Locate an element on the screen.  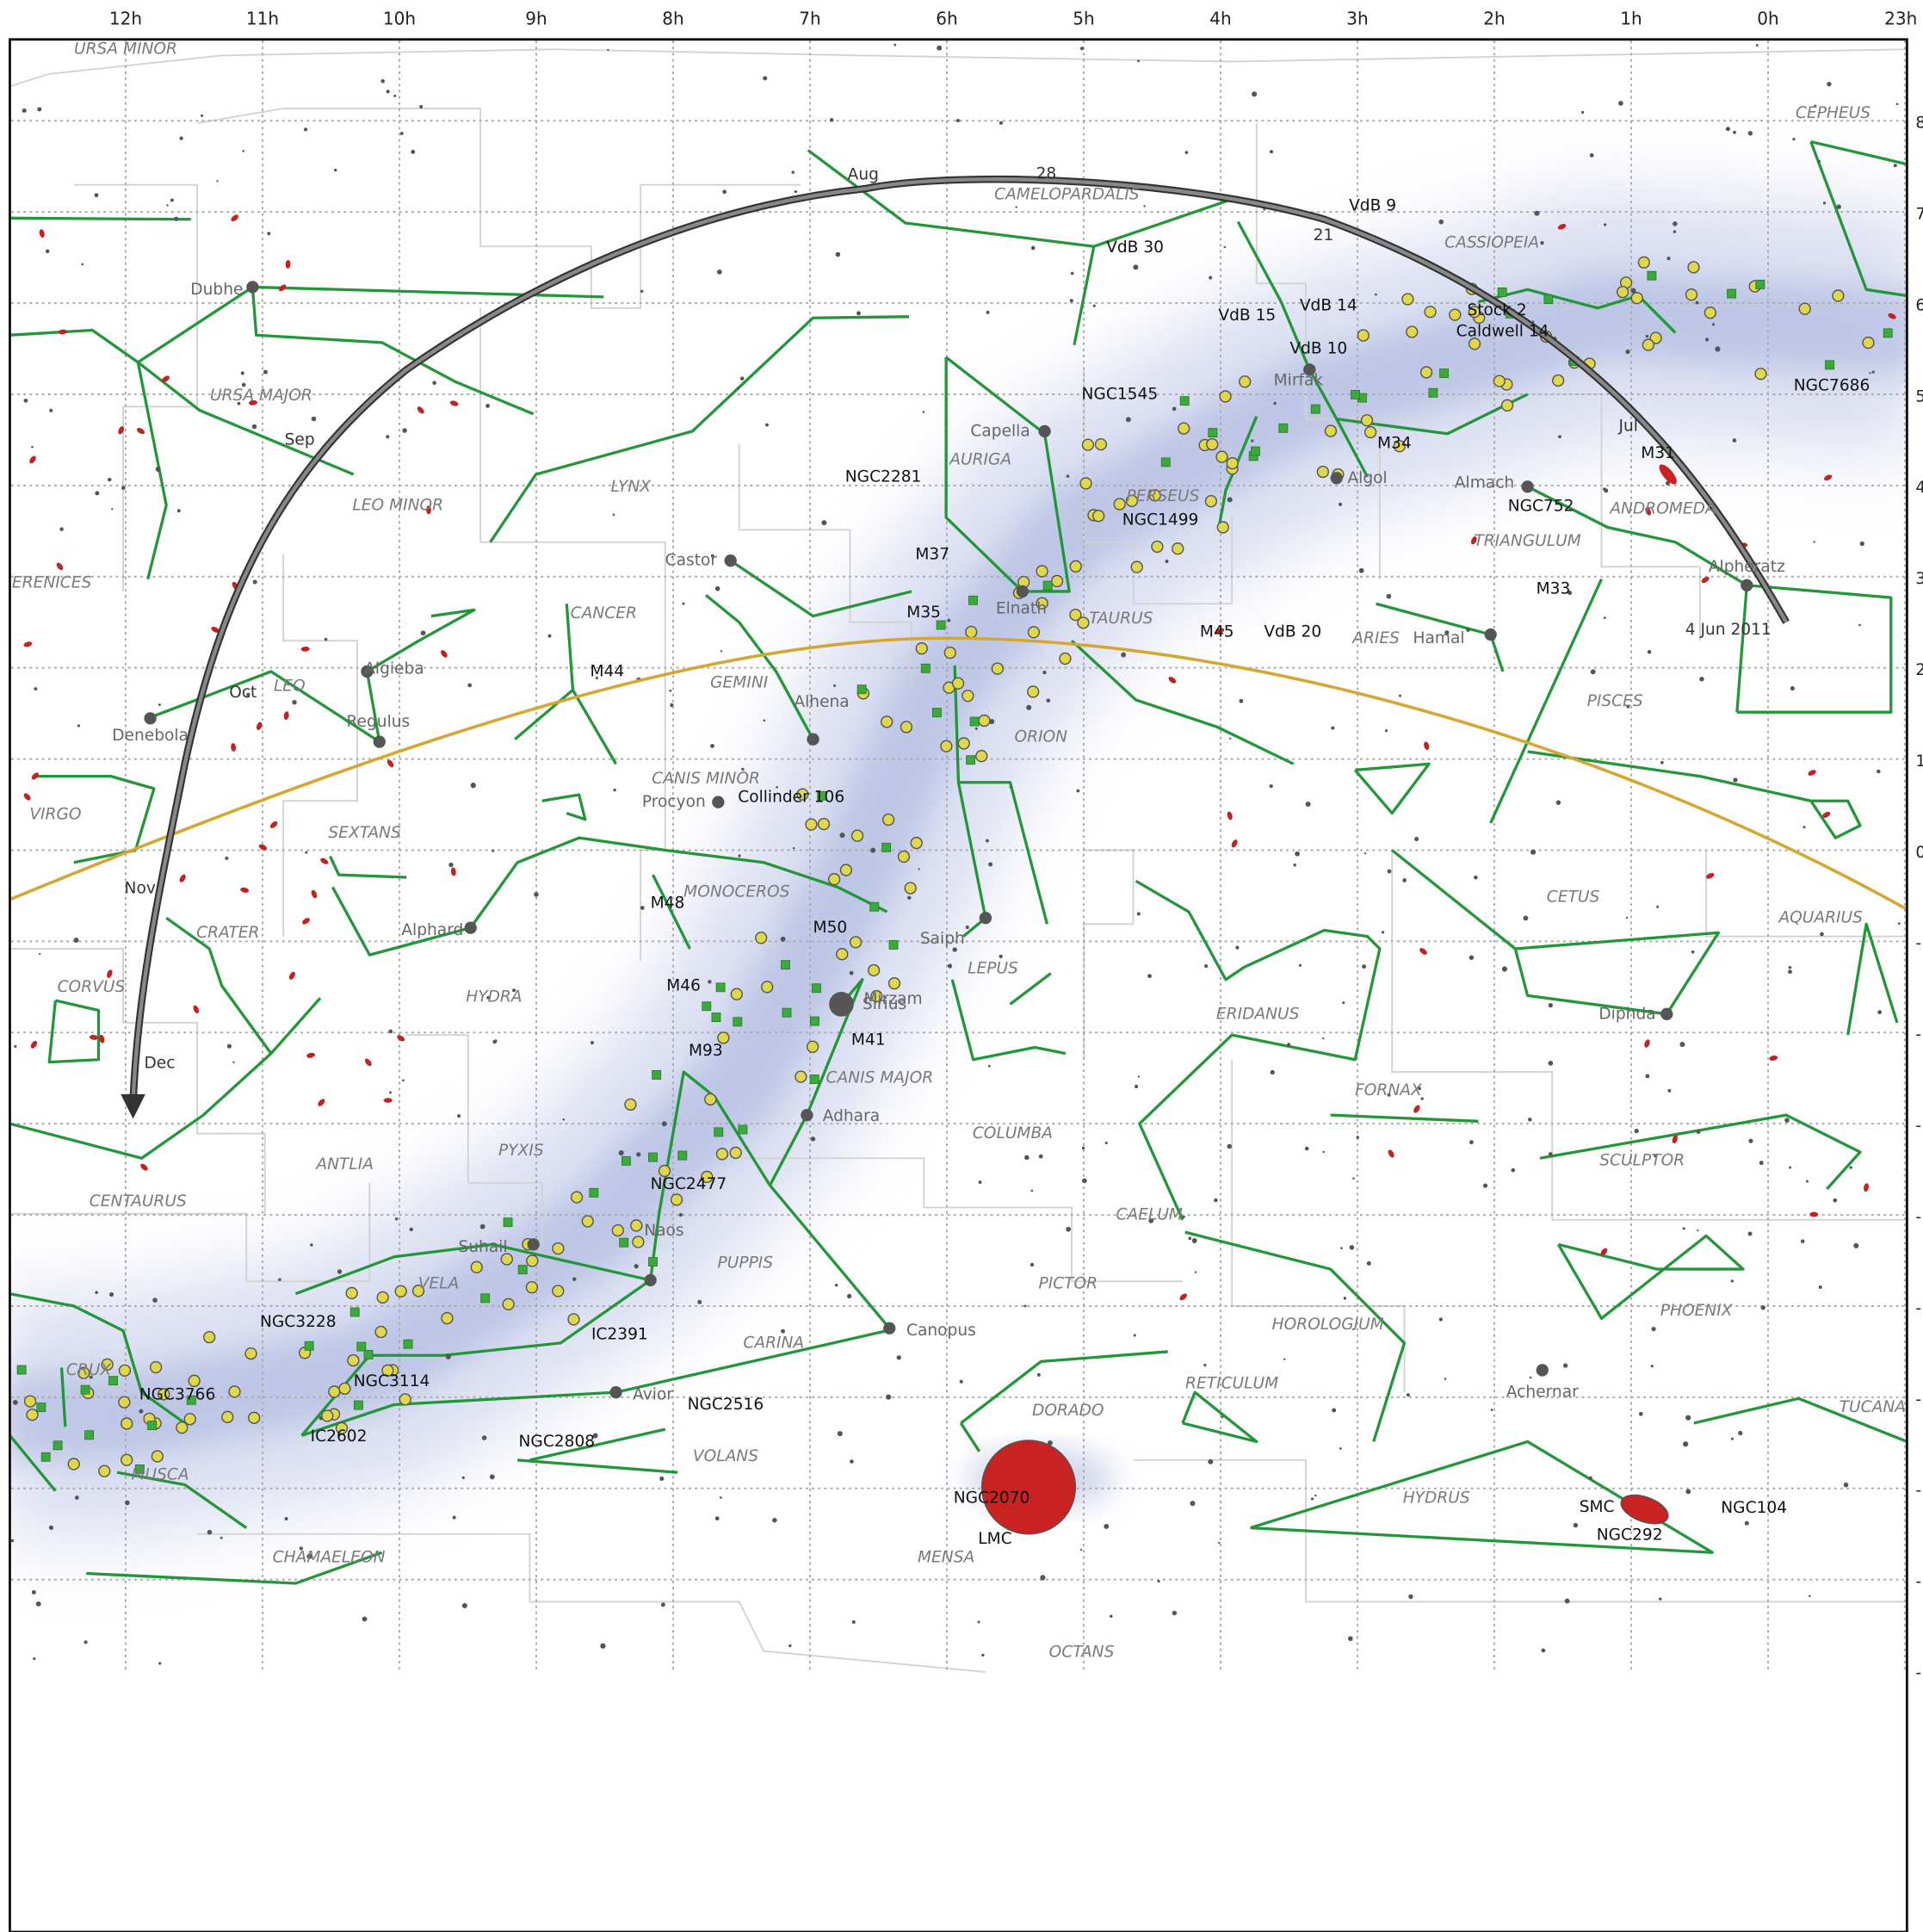
star-name: Algol is located at coordinates (1367, 478).